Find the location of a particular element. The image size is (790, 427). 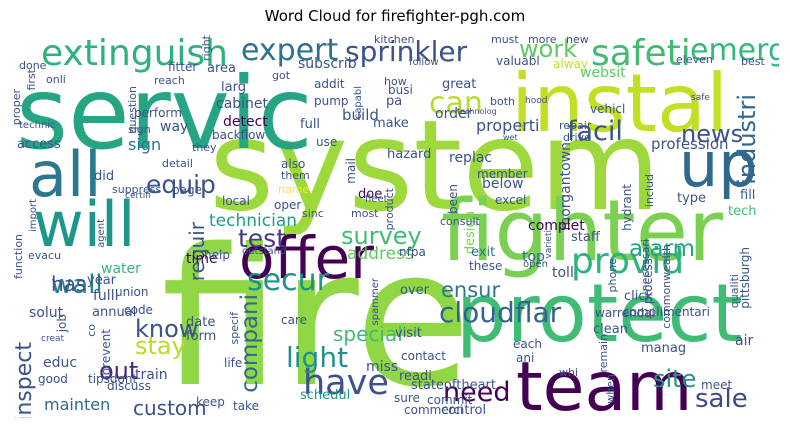

word-these: these is located at coordinates (486, 266).